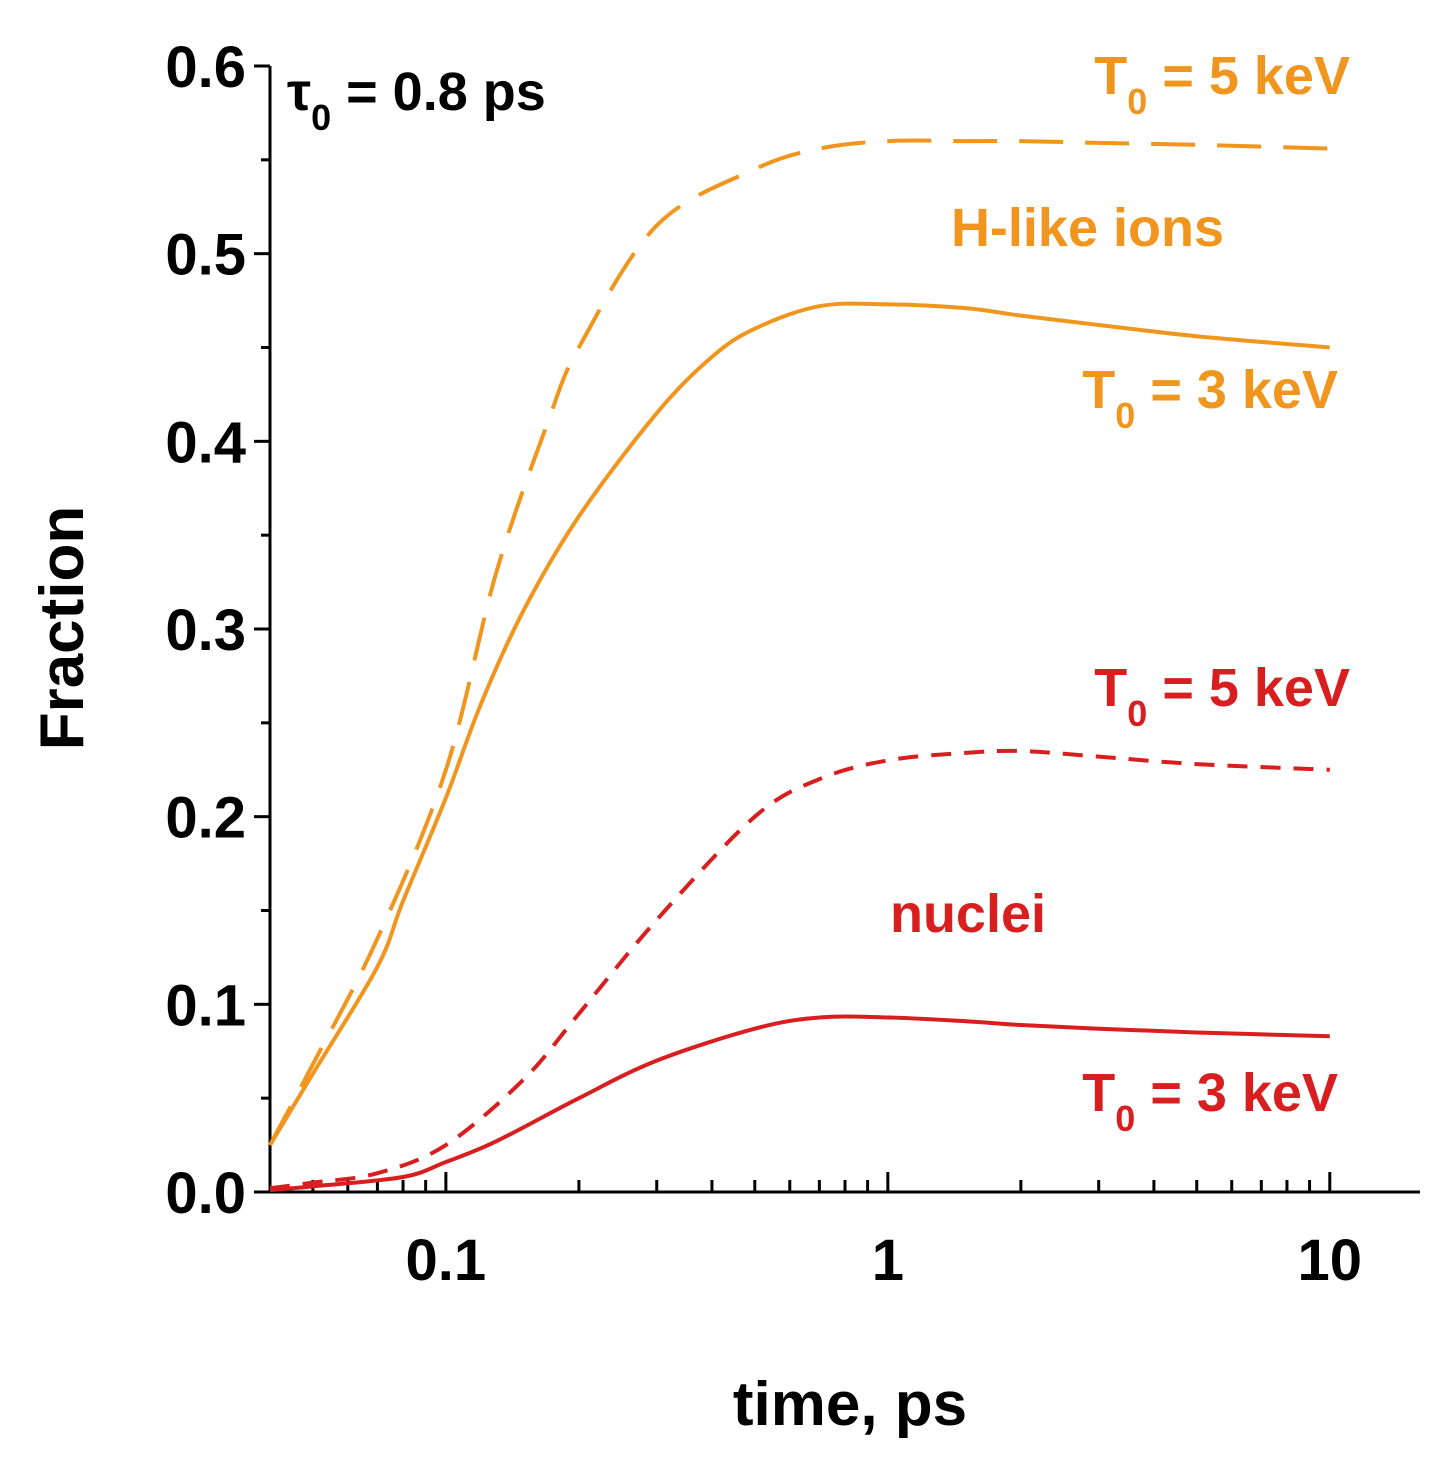  Describe the element at coordinates (1110, 76) in the screenshot. I see `annotation-hlike-t5-symbol: T` at that location.